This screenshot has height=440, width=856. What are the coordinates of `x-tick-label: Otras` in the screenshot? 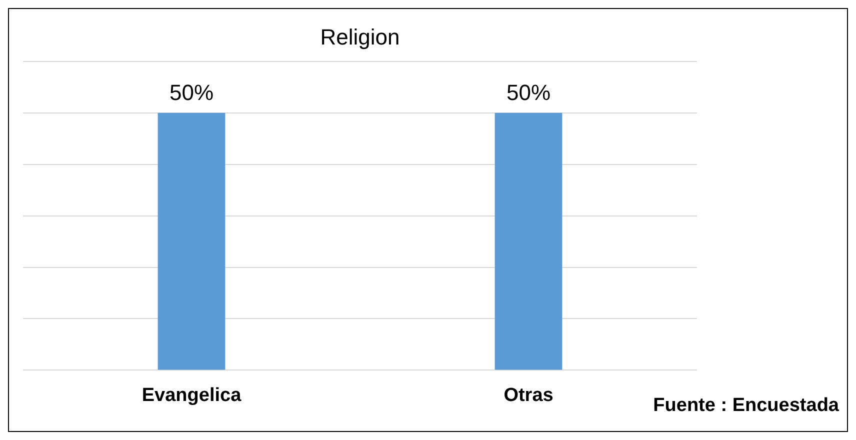 It's located at (529, 395).